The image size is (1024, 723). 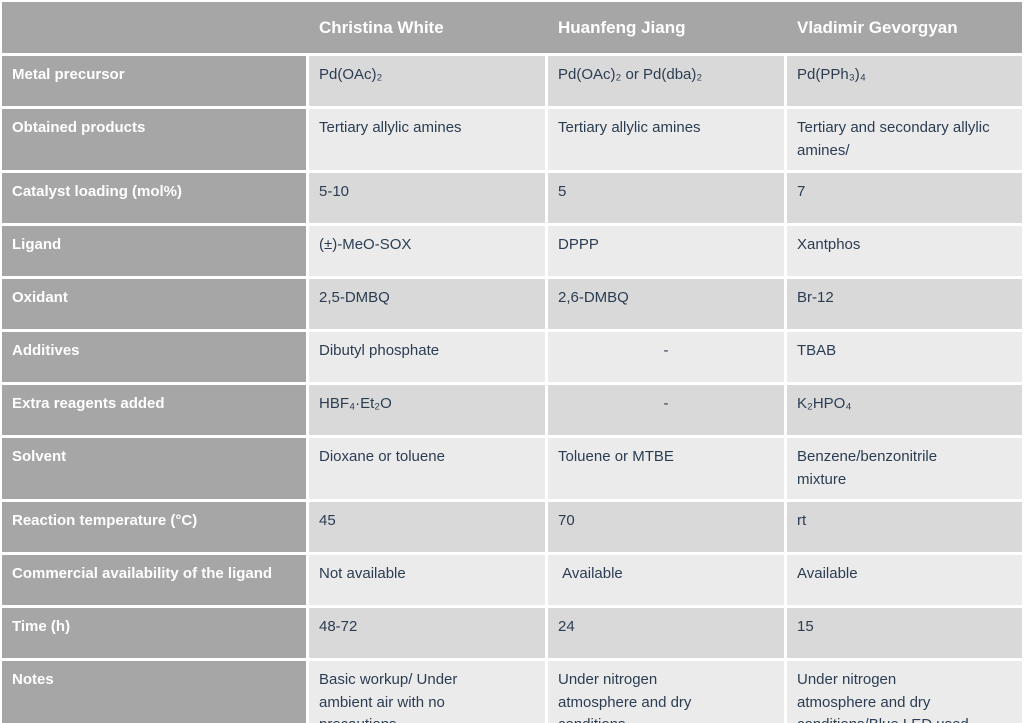 I want to click on table-row: Reaction temperature (°C) 45 70 rt, so click(x=512, y=527).